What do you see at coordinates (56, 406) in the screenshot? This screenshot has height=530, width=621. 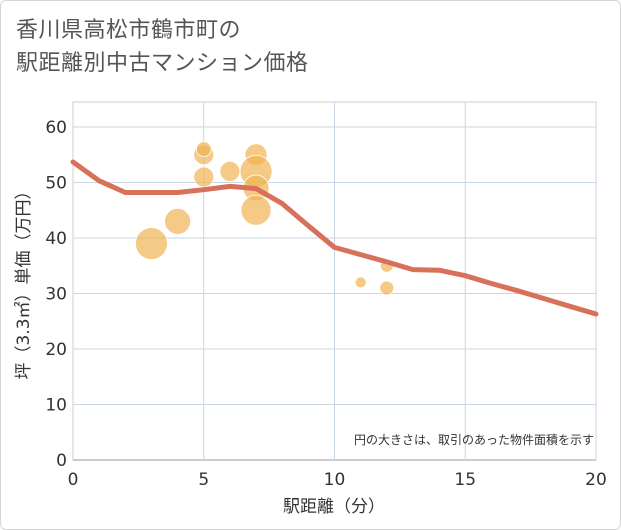 I see `y-tick-label: 10` at bounding box center [56, 406].